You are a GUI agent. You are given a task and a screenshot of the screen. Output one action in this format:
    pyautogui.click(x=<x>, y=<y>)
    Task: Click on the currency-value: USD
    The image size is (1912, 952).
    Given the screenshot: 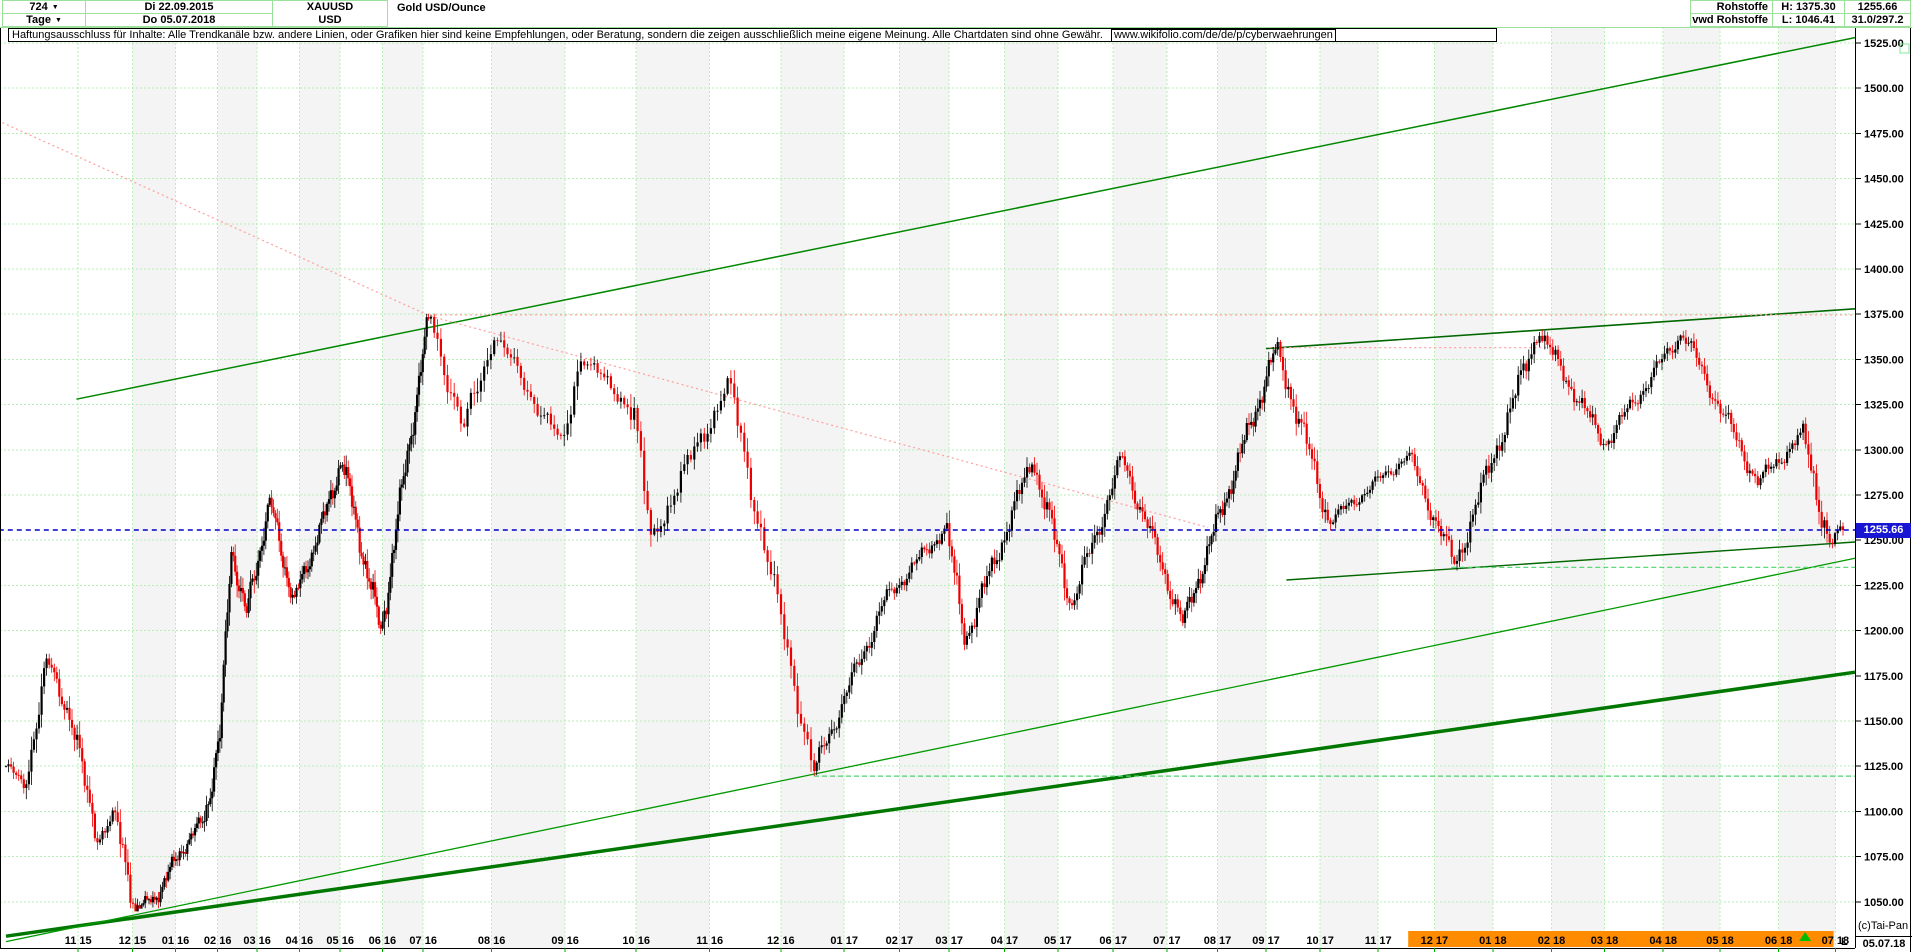 What is the action you would take?
    pyautogui.click(x=330, y=20)
    